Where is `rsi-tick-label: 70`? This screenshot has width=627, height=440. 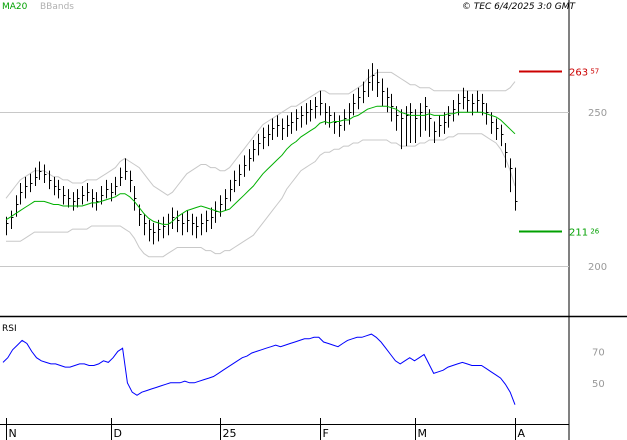
rsi-tick-label: 70 is located at coordinates (598, 352).